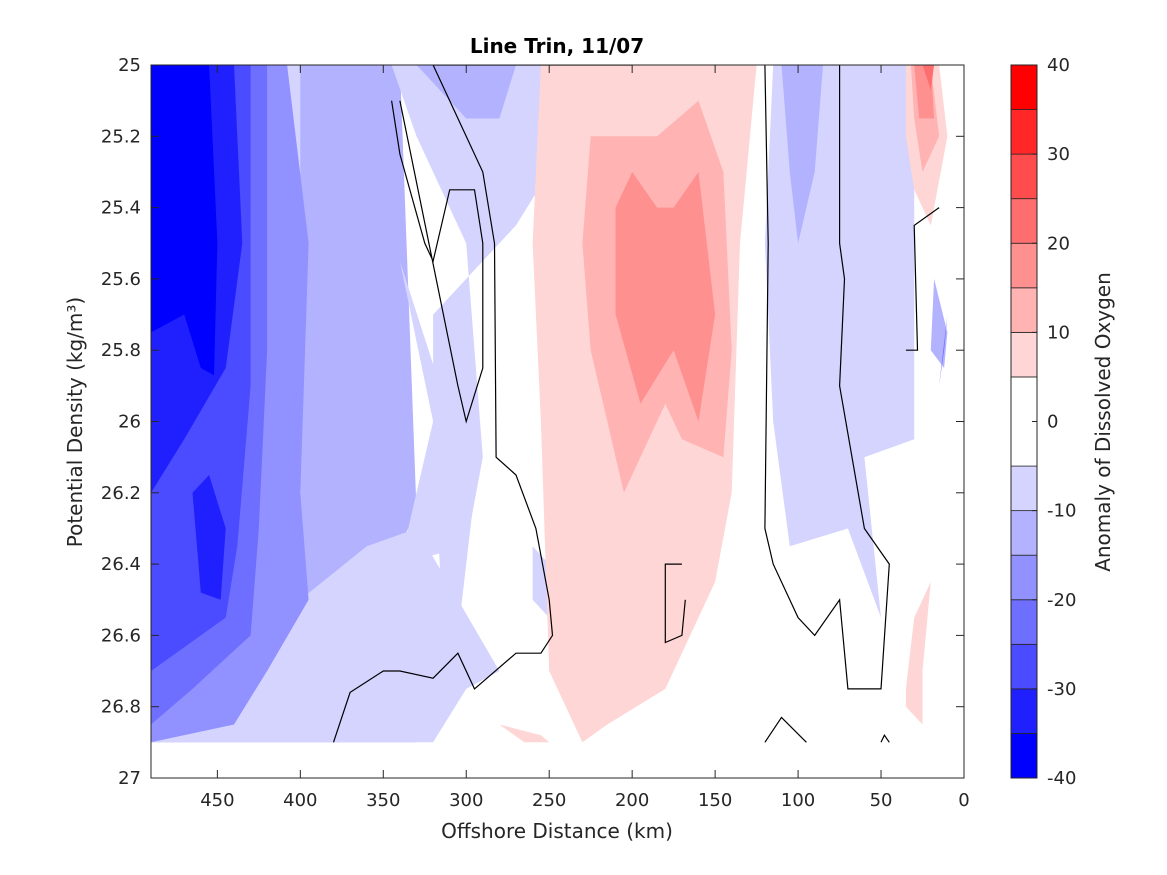 The image size is (1167, 875). Describe the element at coordinates (121, 208) in the screenshot. I see `y-tick-label: 25.4` at that location.